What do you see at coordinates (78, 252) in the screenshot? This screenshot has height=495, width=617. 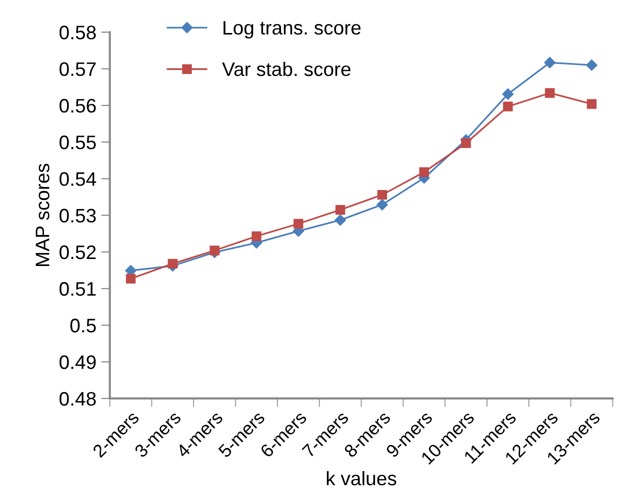 I see `y-tick-label: 0.52` at bounding box center [78, 252].